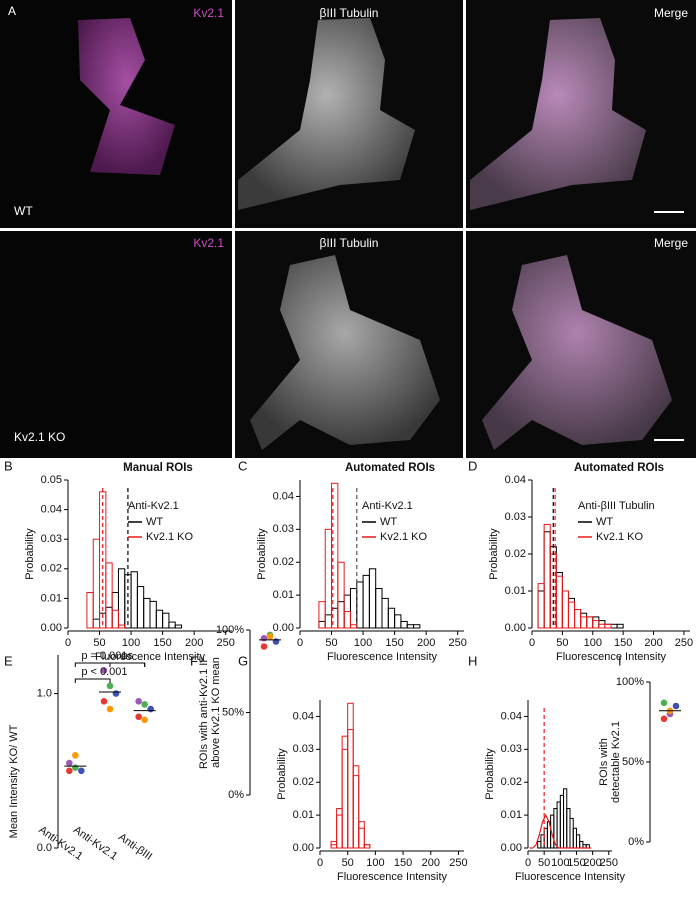 The height and width of the screenshot is (900, 696). I want to click on x-axis-label: Fluorescence Intensity, so click(570, 877).